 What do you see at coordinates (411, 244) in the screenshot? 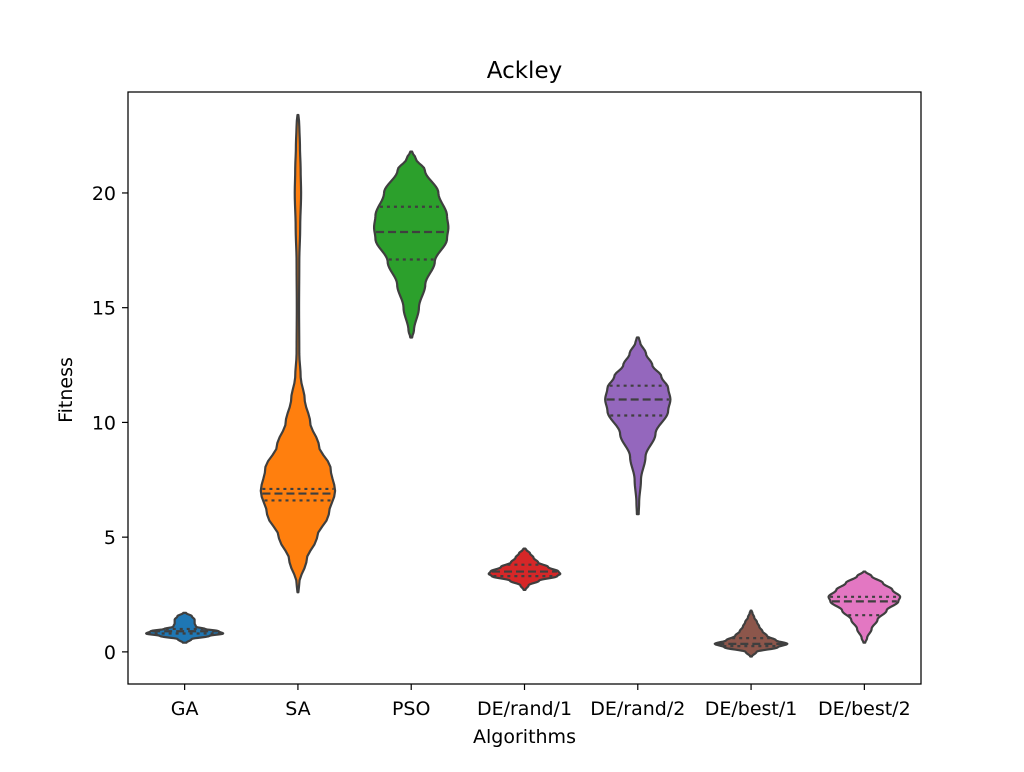
I see `violin-pso` at bounding box center [411, 244].